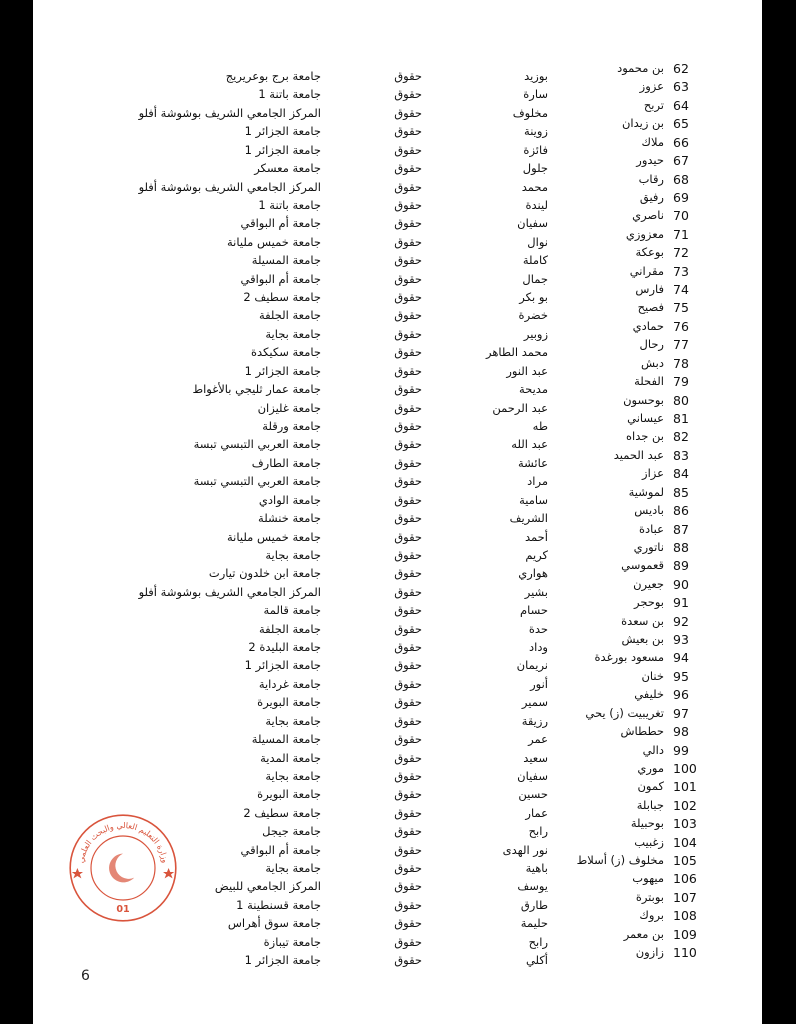 The height and width of the screenshot is (1024, 796). I want to click on first-name-cell: جلول, so click(535, 168).